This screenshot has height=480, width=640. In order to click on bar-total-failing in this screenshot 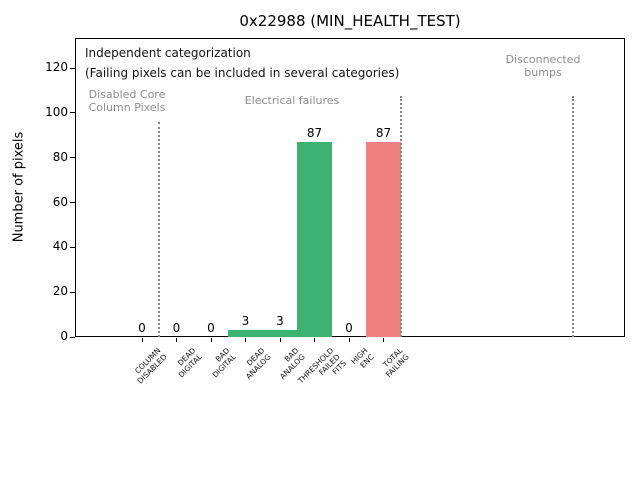, I will do `click(383, 239)`.